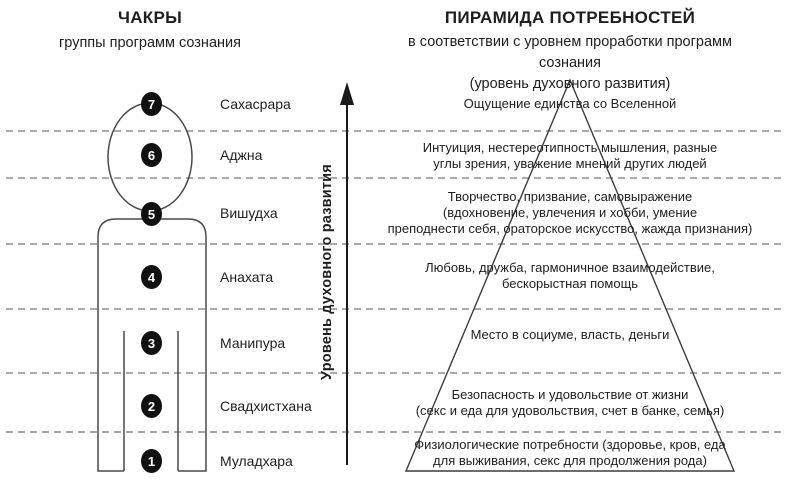 This screenshot has width=790, height=484. Describe the element at coordinates (151, 406) in the screenshot. I see `chakra-circle-2: 2` at that location.